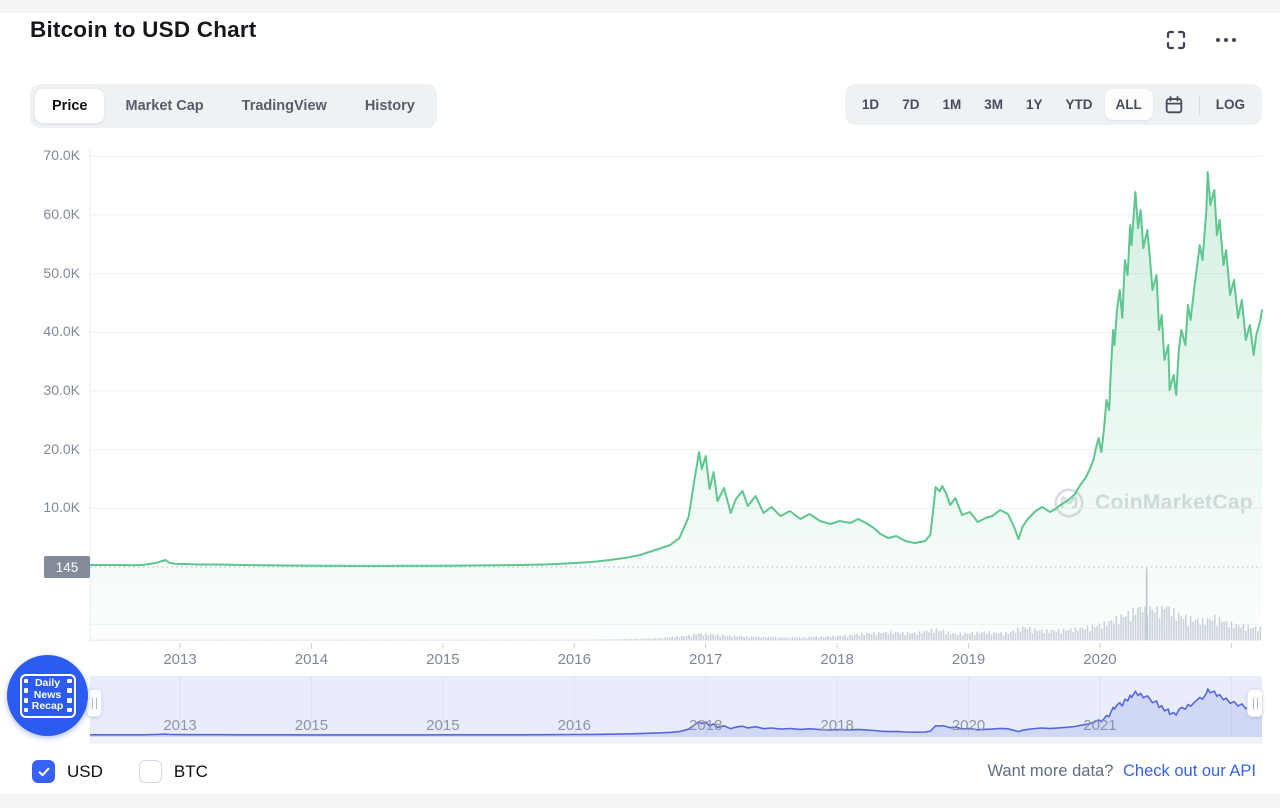  What do you see at coordinates (968, 659) in the screenshot?
I see `x-axis-label: 2019` at bounding box center [968, 659].